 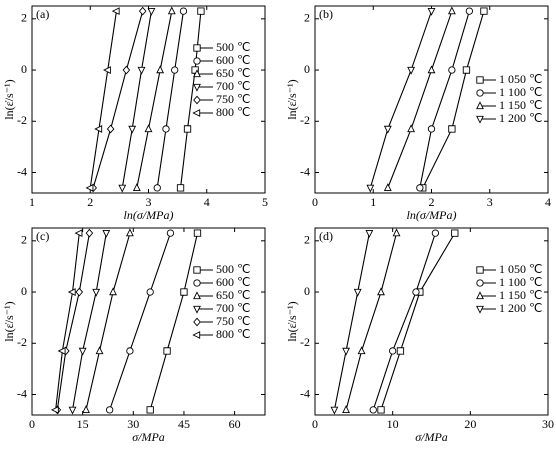 What do you see at coordinates (373, 202) in the screenshot?
I see `x-tick-label: 1` at bounding box center [373, 202].